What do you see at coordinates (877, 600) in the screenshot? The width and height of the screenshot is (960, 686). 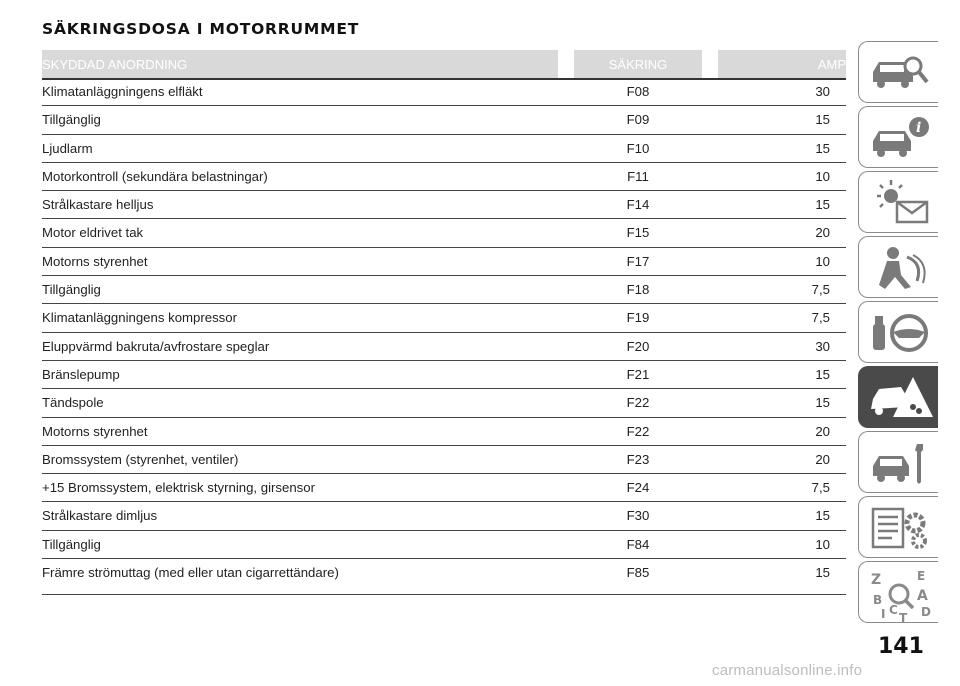 I see `svg-text: B` at bounding box center [877, 600].